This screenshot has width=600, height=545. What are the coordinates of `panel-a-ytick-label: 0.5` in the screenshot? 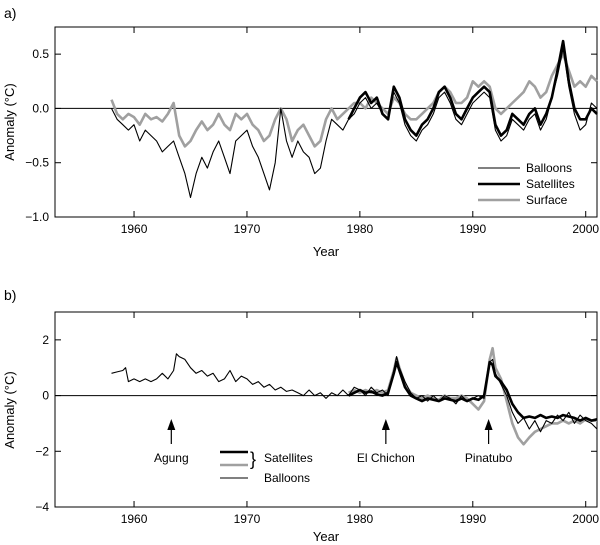 It's located at (40, 54).